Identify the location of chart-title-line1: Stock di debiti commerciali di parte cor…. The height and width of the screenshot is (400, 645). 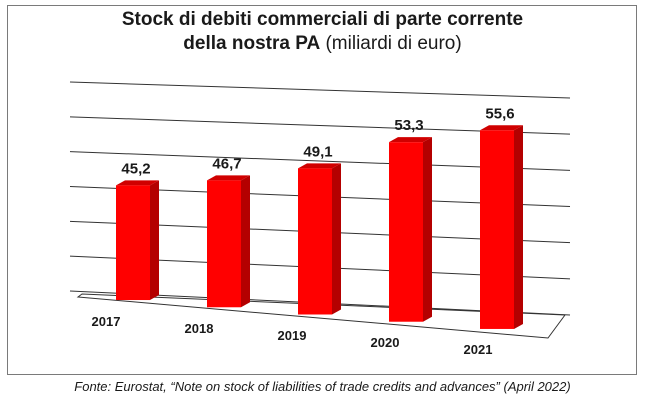
(322, 19).